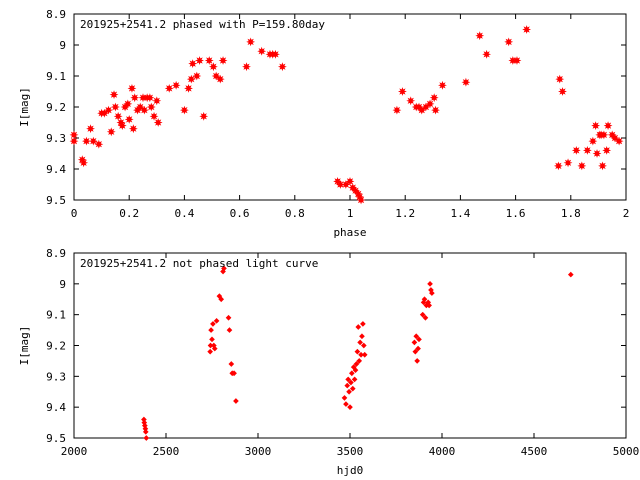  What do you see at coordinates (199, 263) in the screenshot?
I see `unphased-chart-title: 201925+2541.2 not phased light curve` at bounding box center [199, 263].